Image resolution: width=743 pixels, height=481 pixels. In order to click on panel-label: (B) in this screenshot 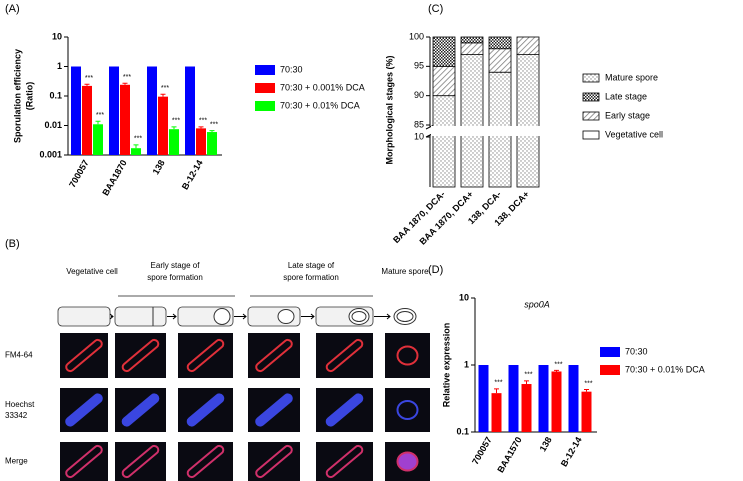, I will do `click(12, 244)`.